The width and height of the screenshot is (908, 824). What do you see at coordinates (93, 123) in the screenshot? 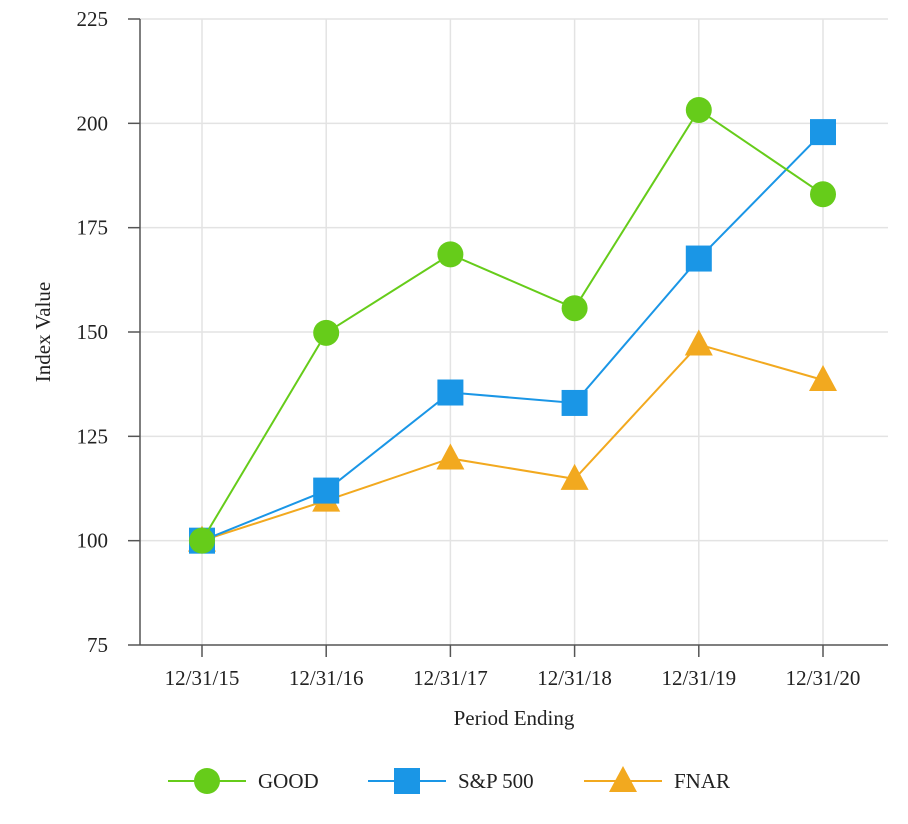
I see `y-tick-label: 200` at bounding box center [93, 123].